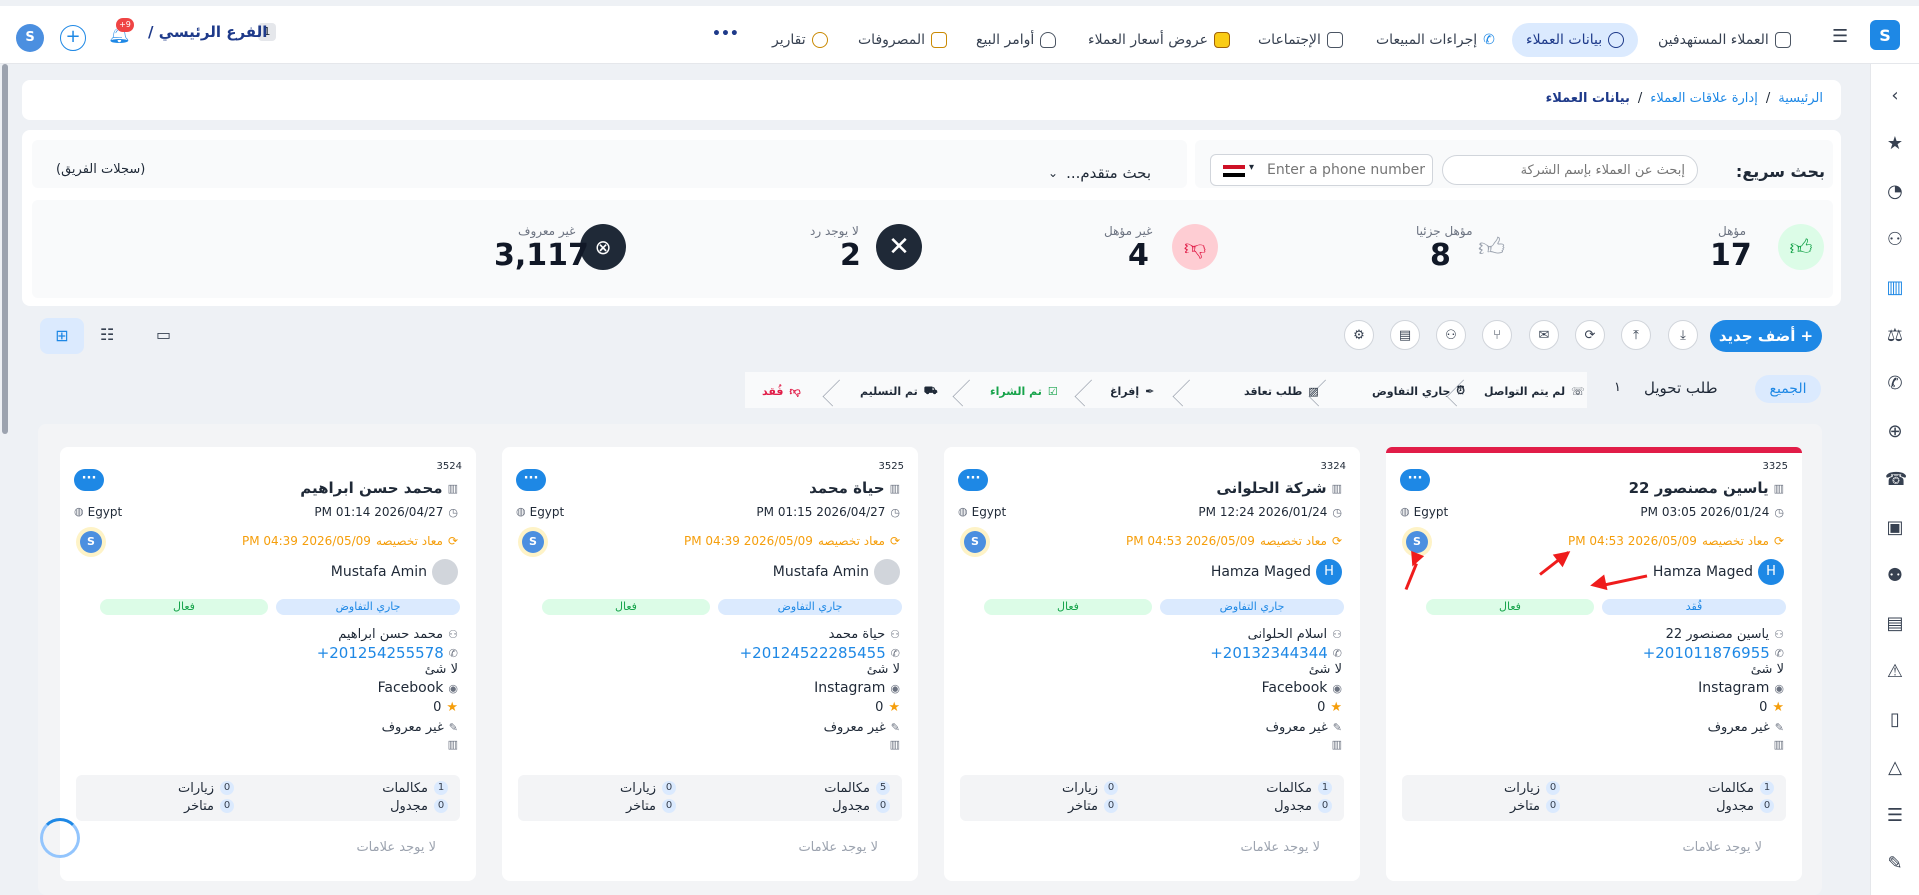 The height and width of the screenshot is (895, 1919). What do you see at coordinates (850, 255) in the screenshot?
I see `stat-value-no-answer: 2` at bounding box center [850, 255].